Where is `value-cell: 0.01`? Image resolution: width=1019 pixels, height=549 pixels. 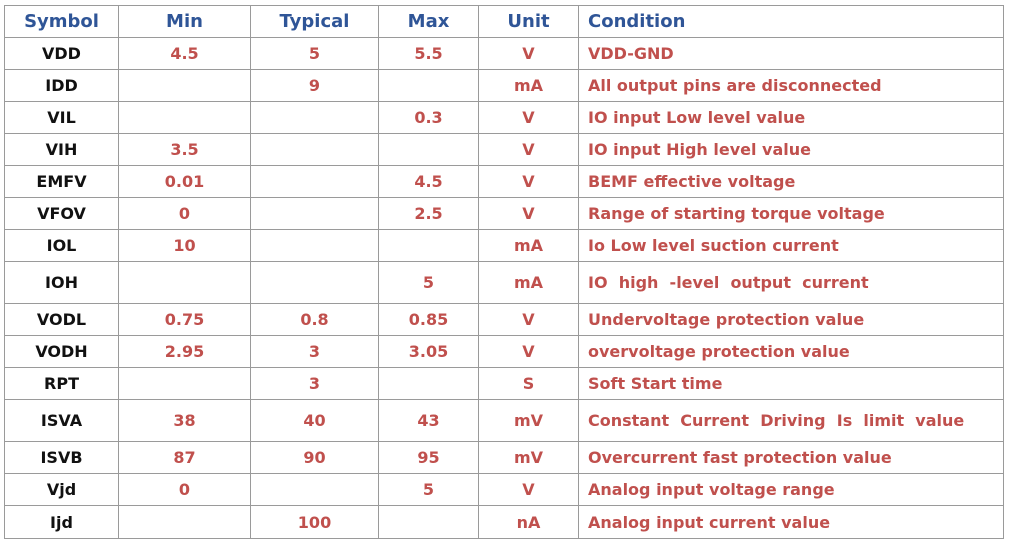 value-cell: 0.01 is located at coordinates (184, 181).